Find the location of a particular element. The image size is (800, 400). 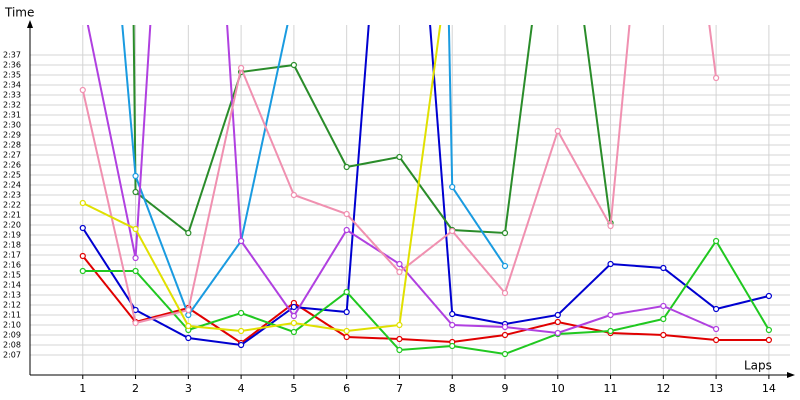

y-tick-label: 2:28 is located at coordinates (12, 145).